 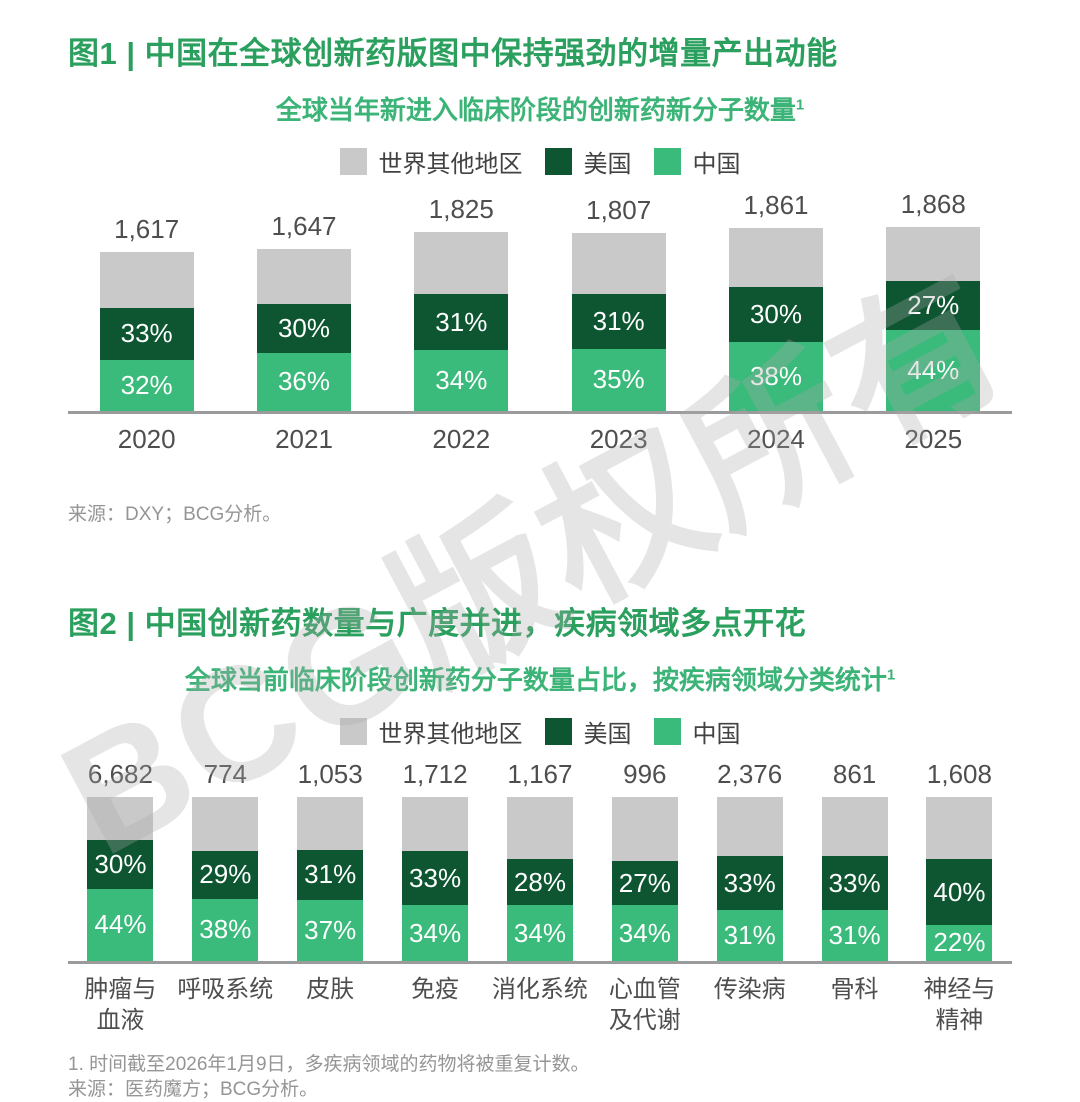 I want to click on figure-2-x-axis-labels: 肿瘤与 血液 呼吸系统 皮肤 免疫 消化系统 心血管 及代谢 传染病 骨科 神经与 精神, so click(x=540, y=1005).